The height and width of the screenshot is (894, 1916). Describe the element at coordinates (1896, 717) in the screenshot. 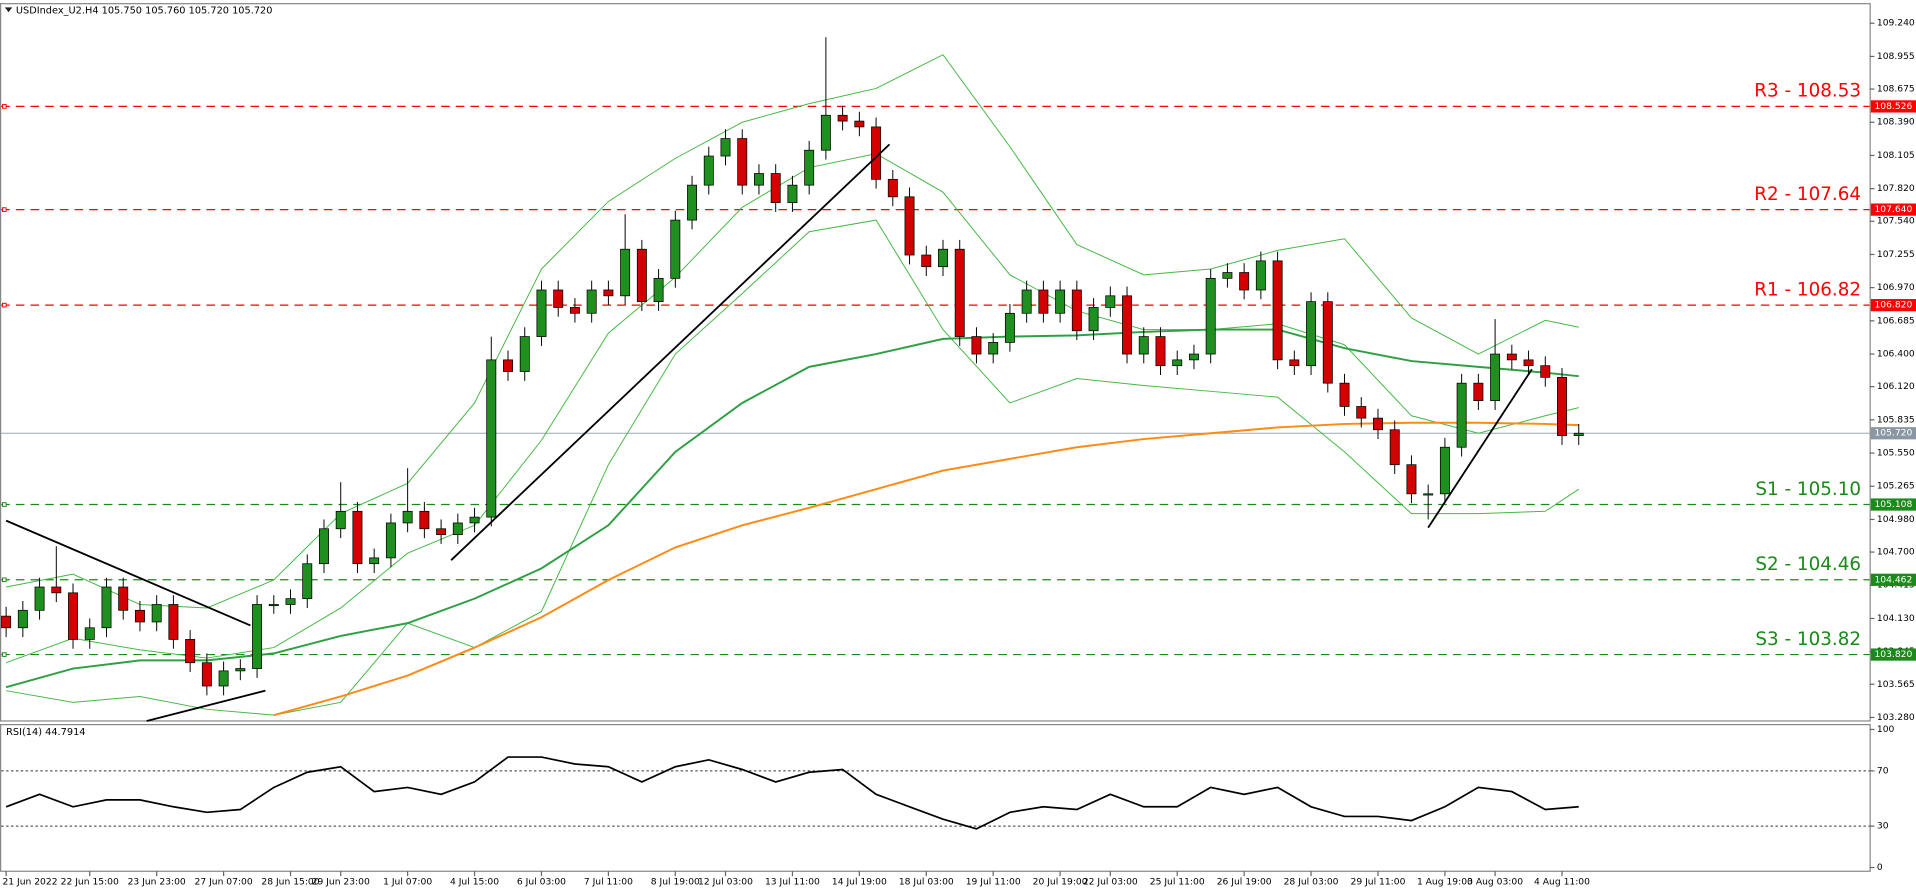

I see `y-tick-label: 103.280` at that location.